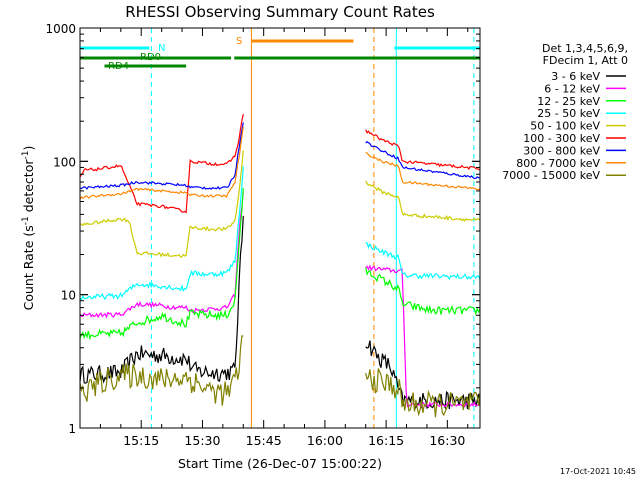 The image size is (640, 480). Describe the element at coordinates (28, 267) in the screenshot. I see `y-axis-label-main: Count Rate (s` at that location.